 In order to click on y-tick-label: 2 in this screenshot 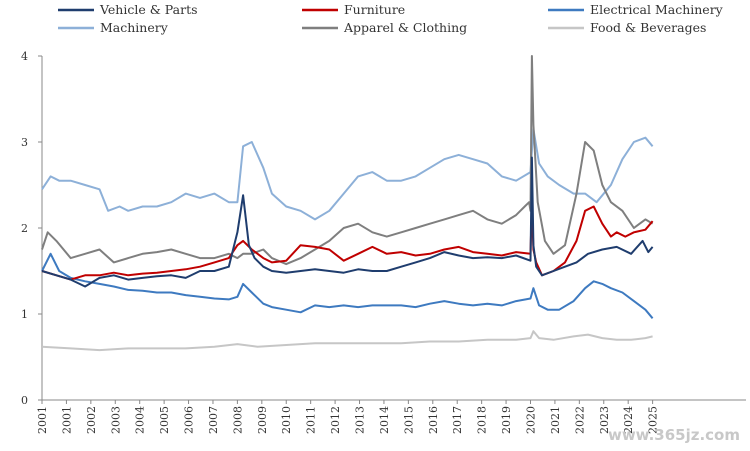, I will do `click(24, 228)`.